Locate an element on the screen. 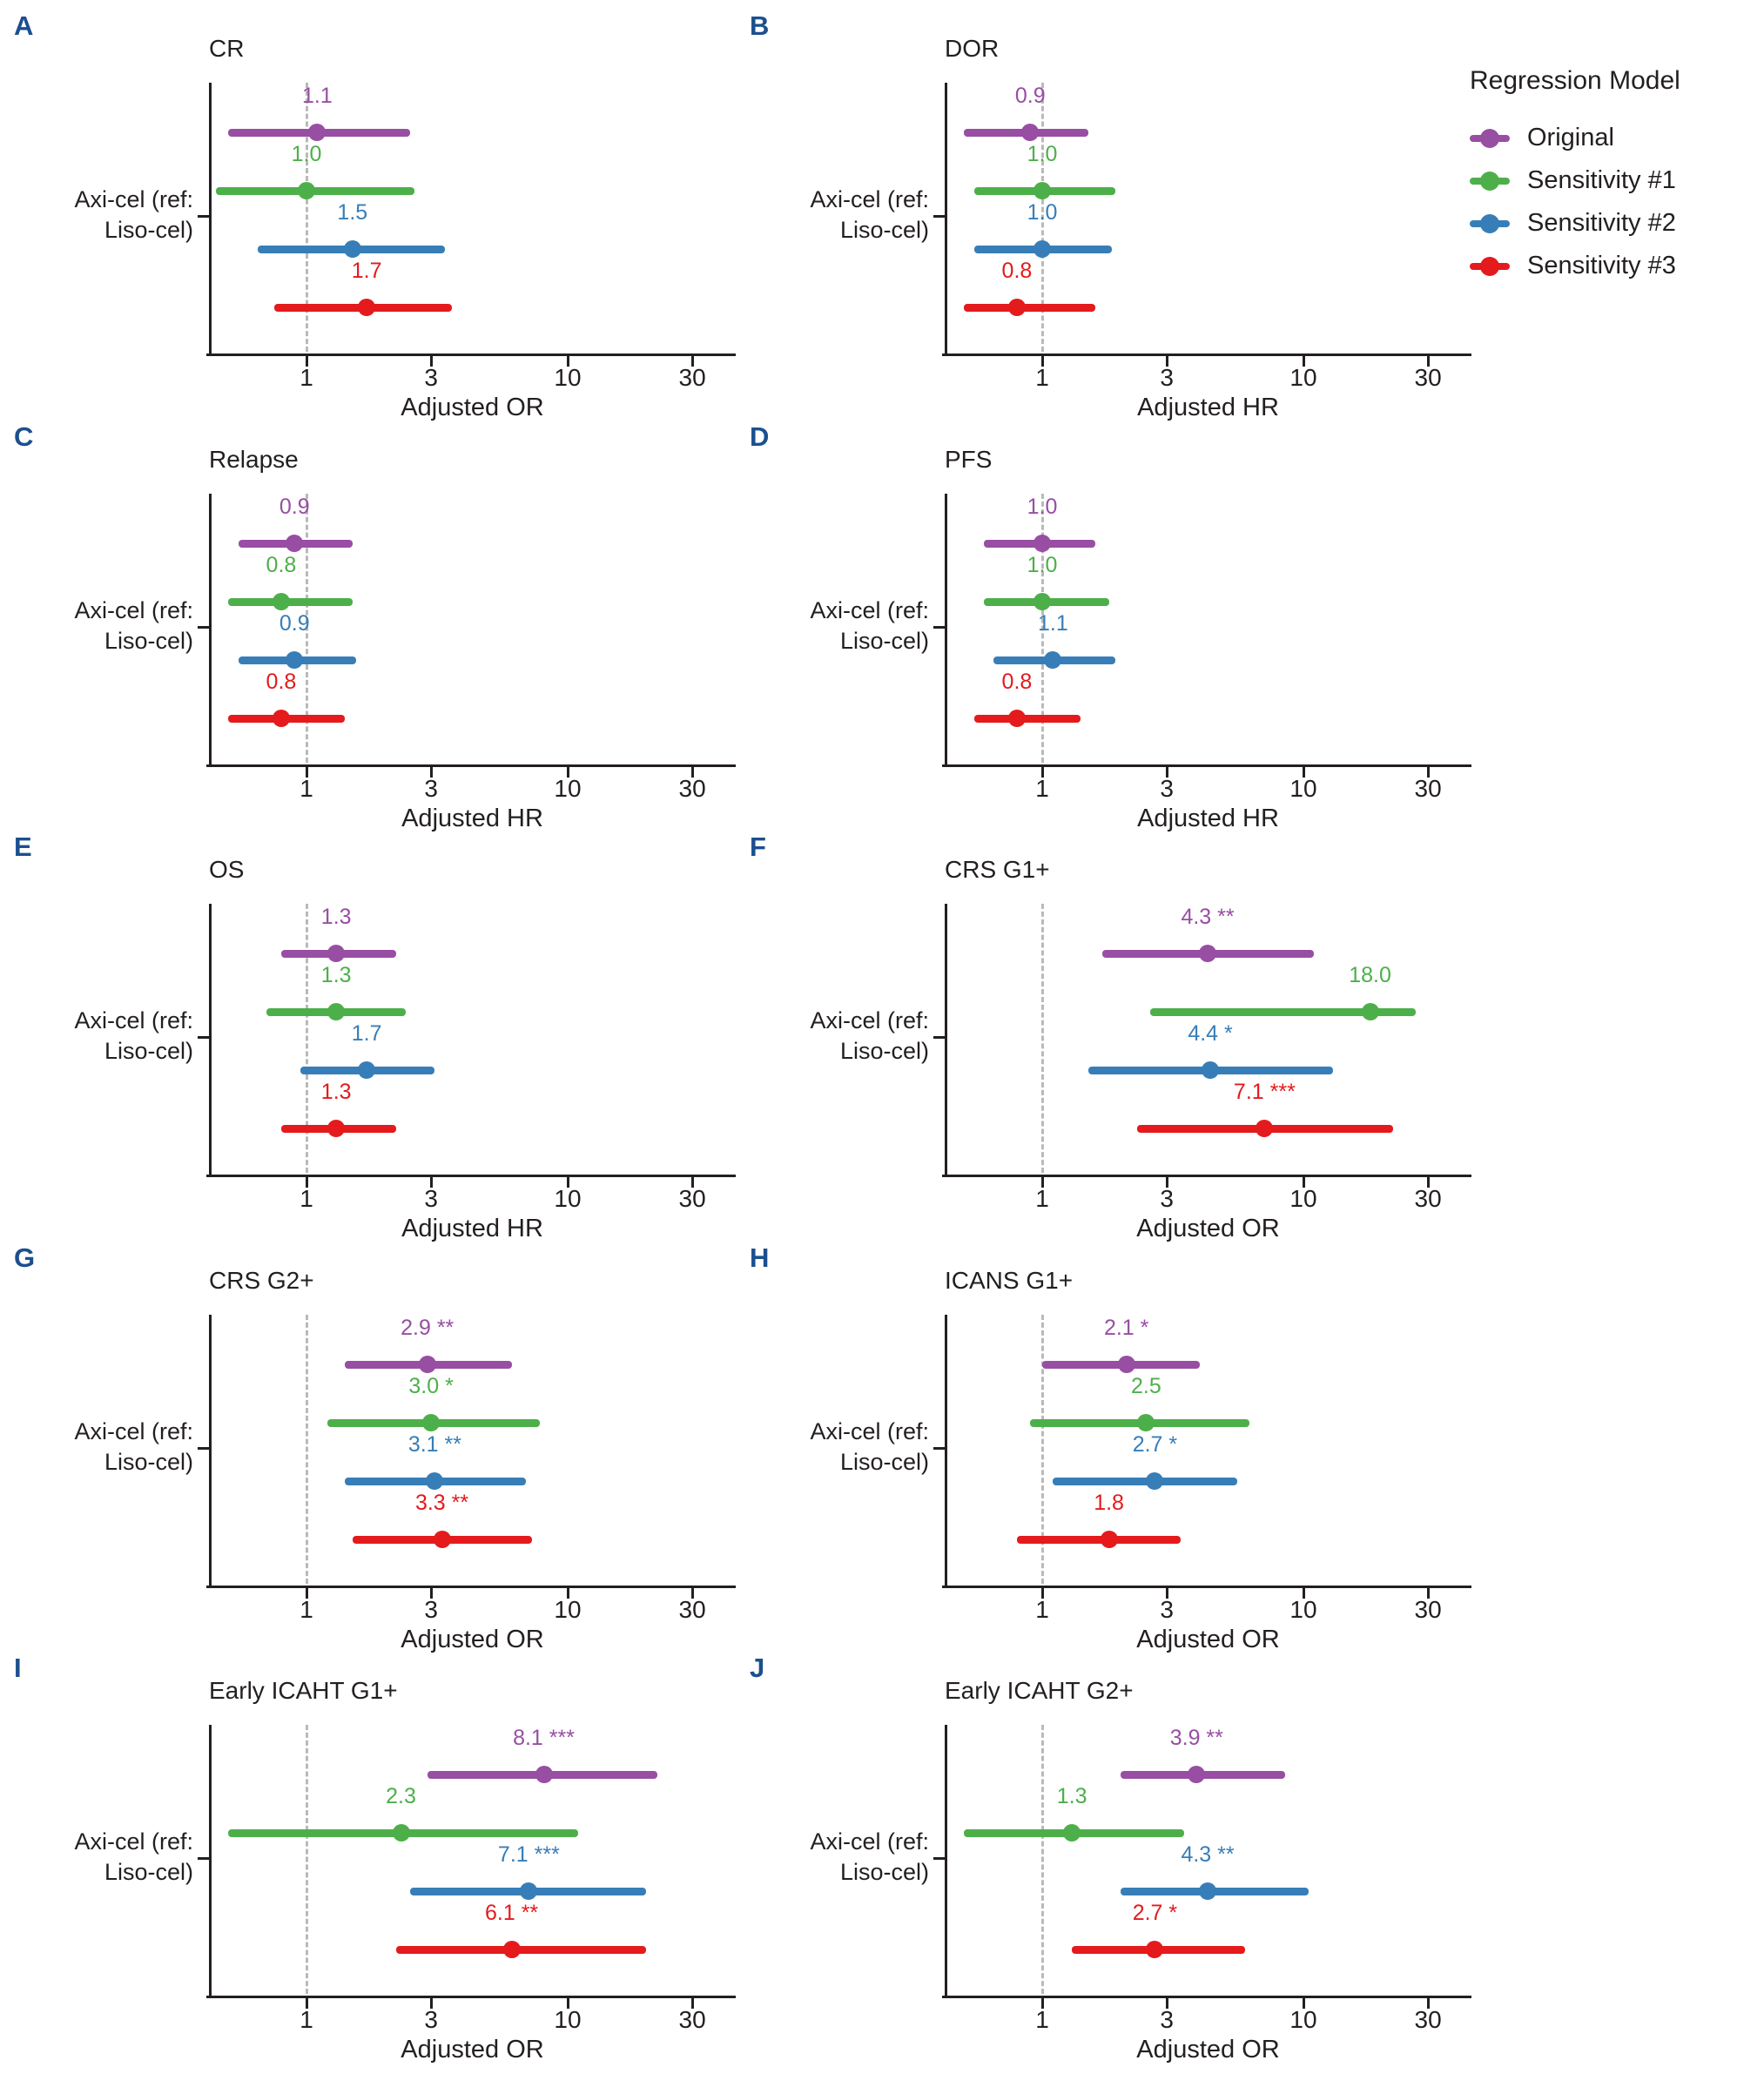  estimate-label-sensitivity-1: 3.0 * is located at coordinates (431, 1386).